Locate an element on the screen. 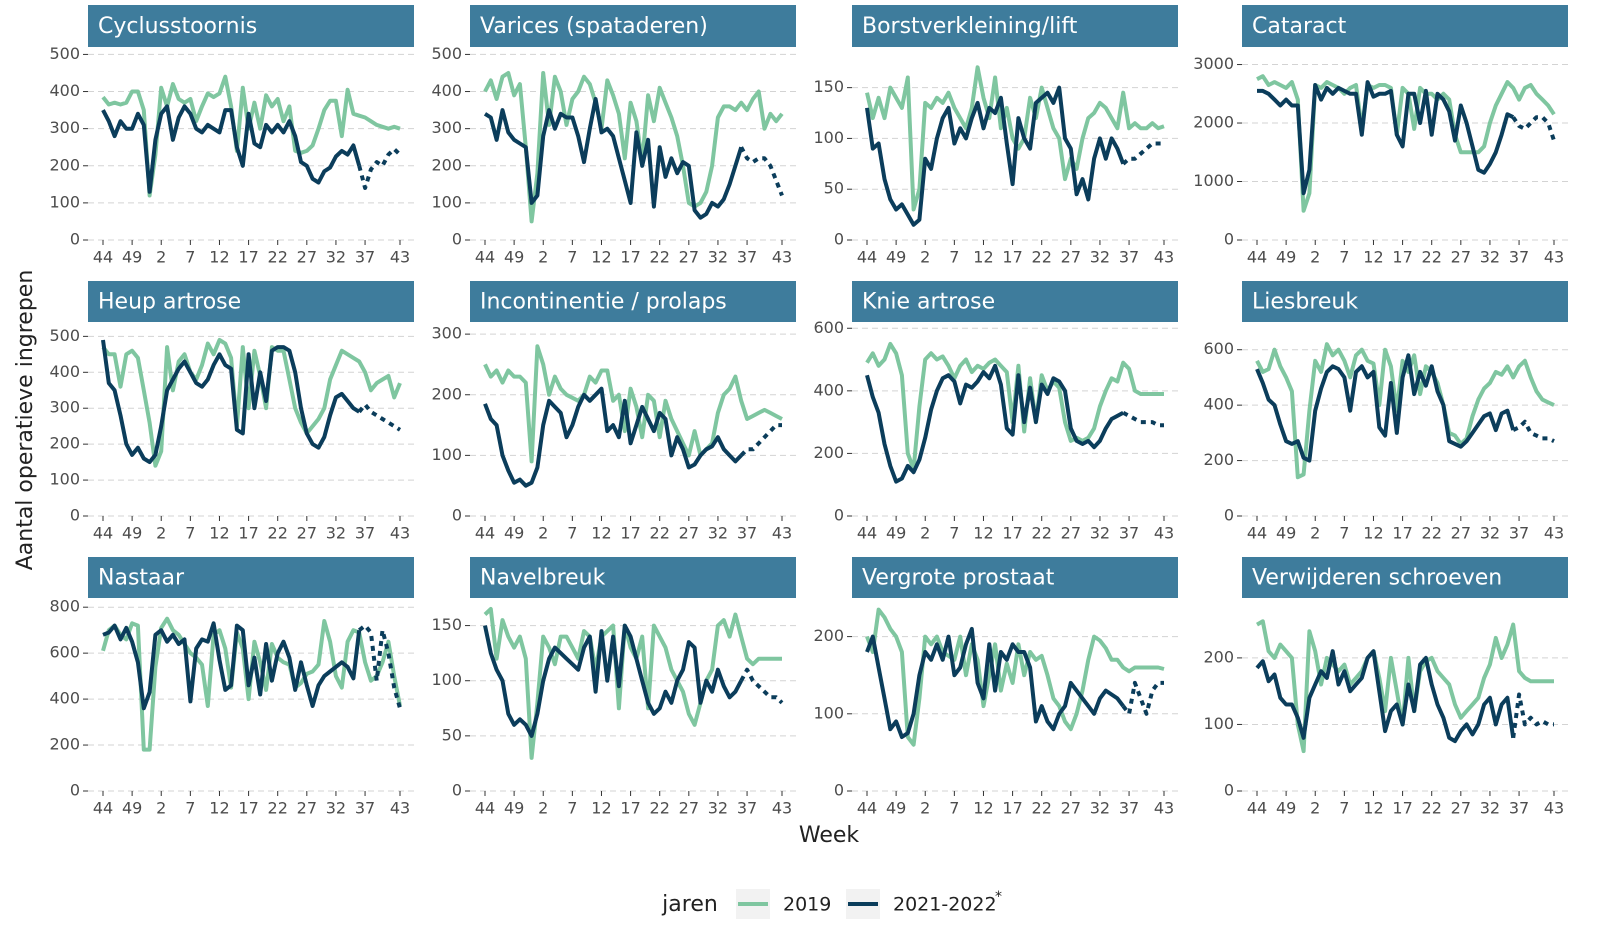 Image resolution: width=1606 pixels, height=941 pixels. legend-footnote-mark: * is located at coordinates (998, 897).